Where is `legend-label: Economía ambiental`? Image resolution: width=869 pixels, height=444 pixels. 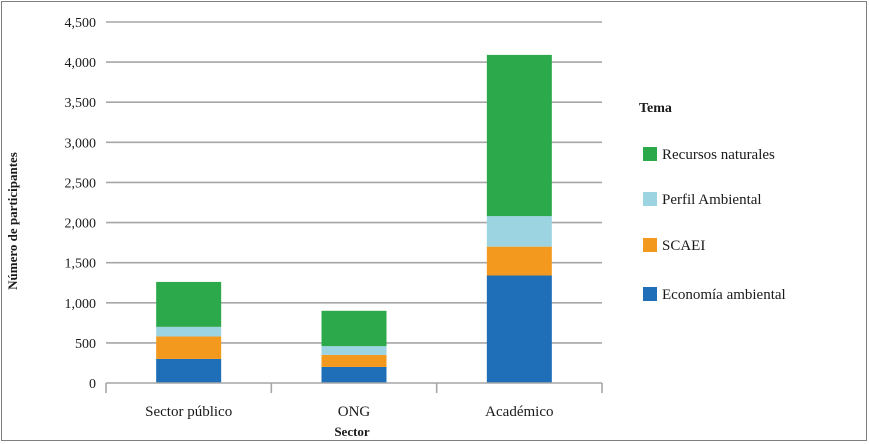
legend-label: Economía ambiental is located at coordinates (724, 295).